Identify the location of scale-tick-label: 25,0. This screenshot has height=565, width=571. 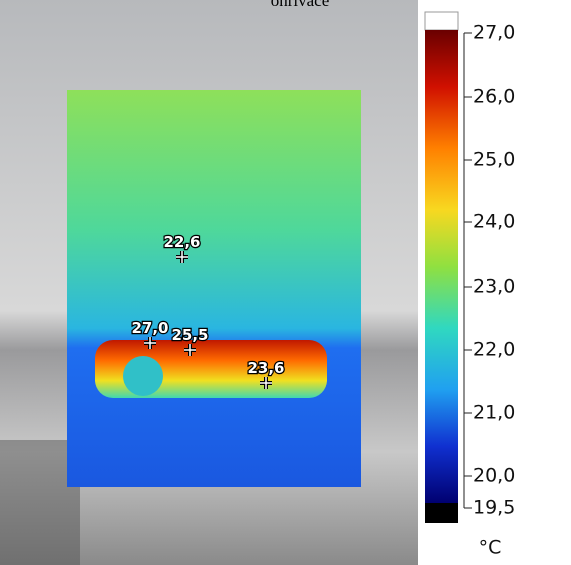
(494, 160).